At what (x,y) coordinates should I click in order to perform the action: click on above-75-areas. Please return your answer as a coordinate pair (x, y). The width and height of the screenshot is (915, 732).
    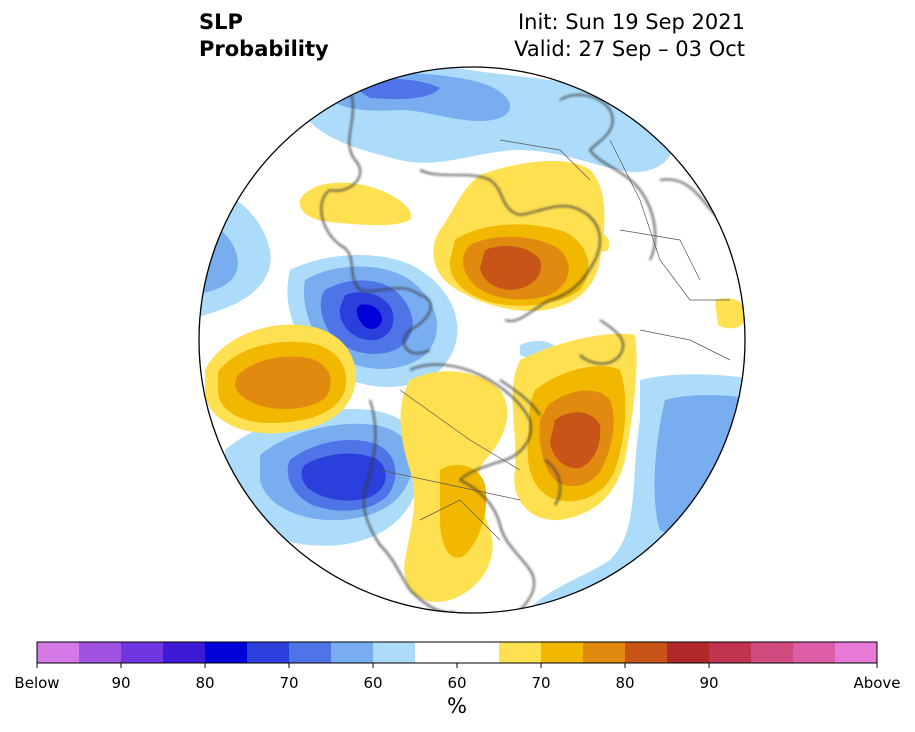
    Looking at the image, I should click on (540, 357).